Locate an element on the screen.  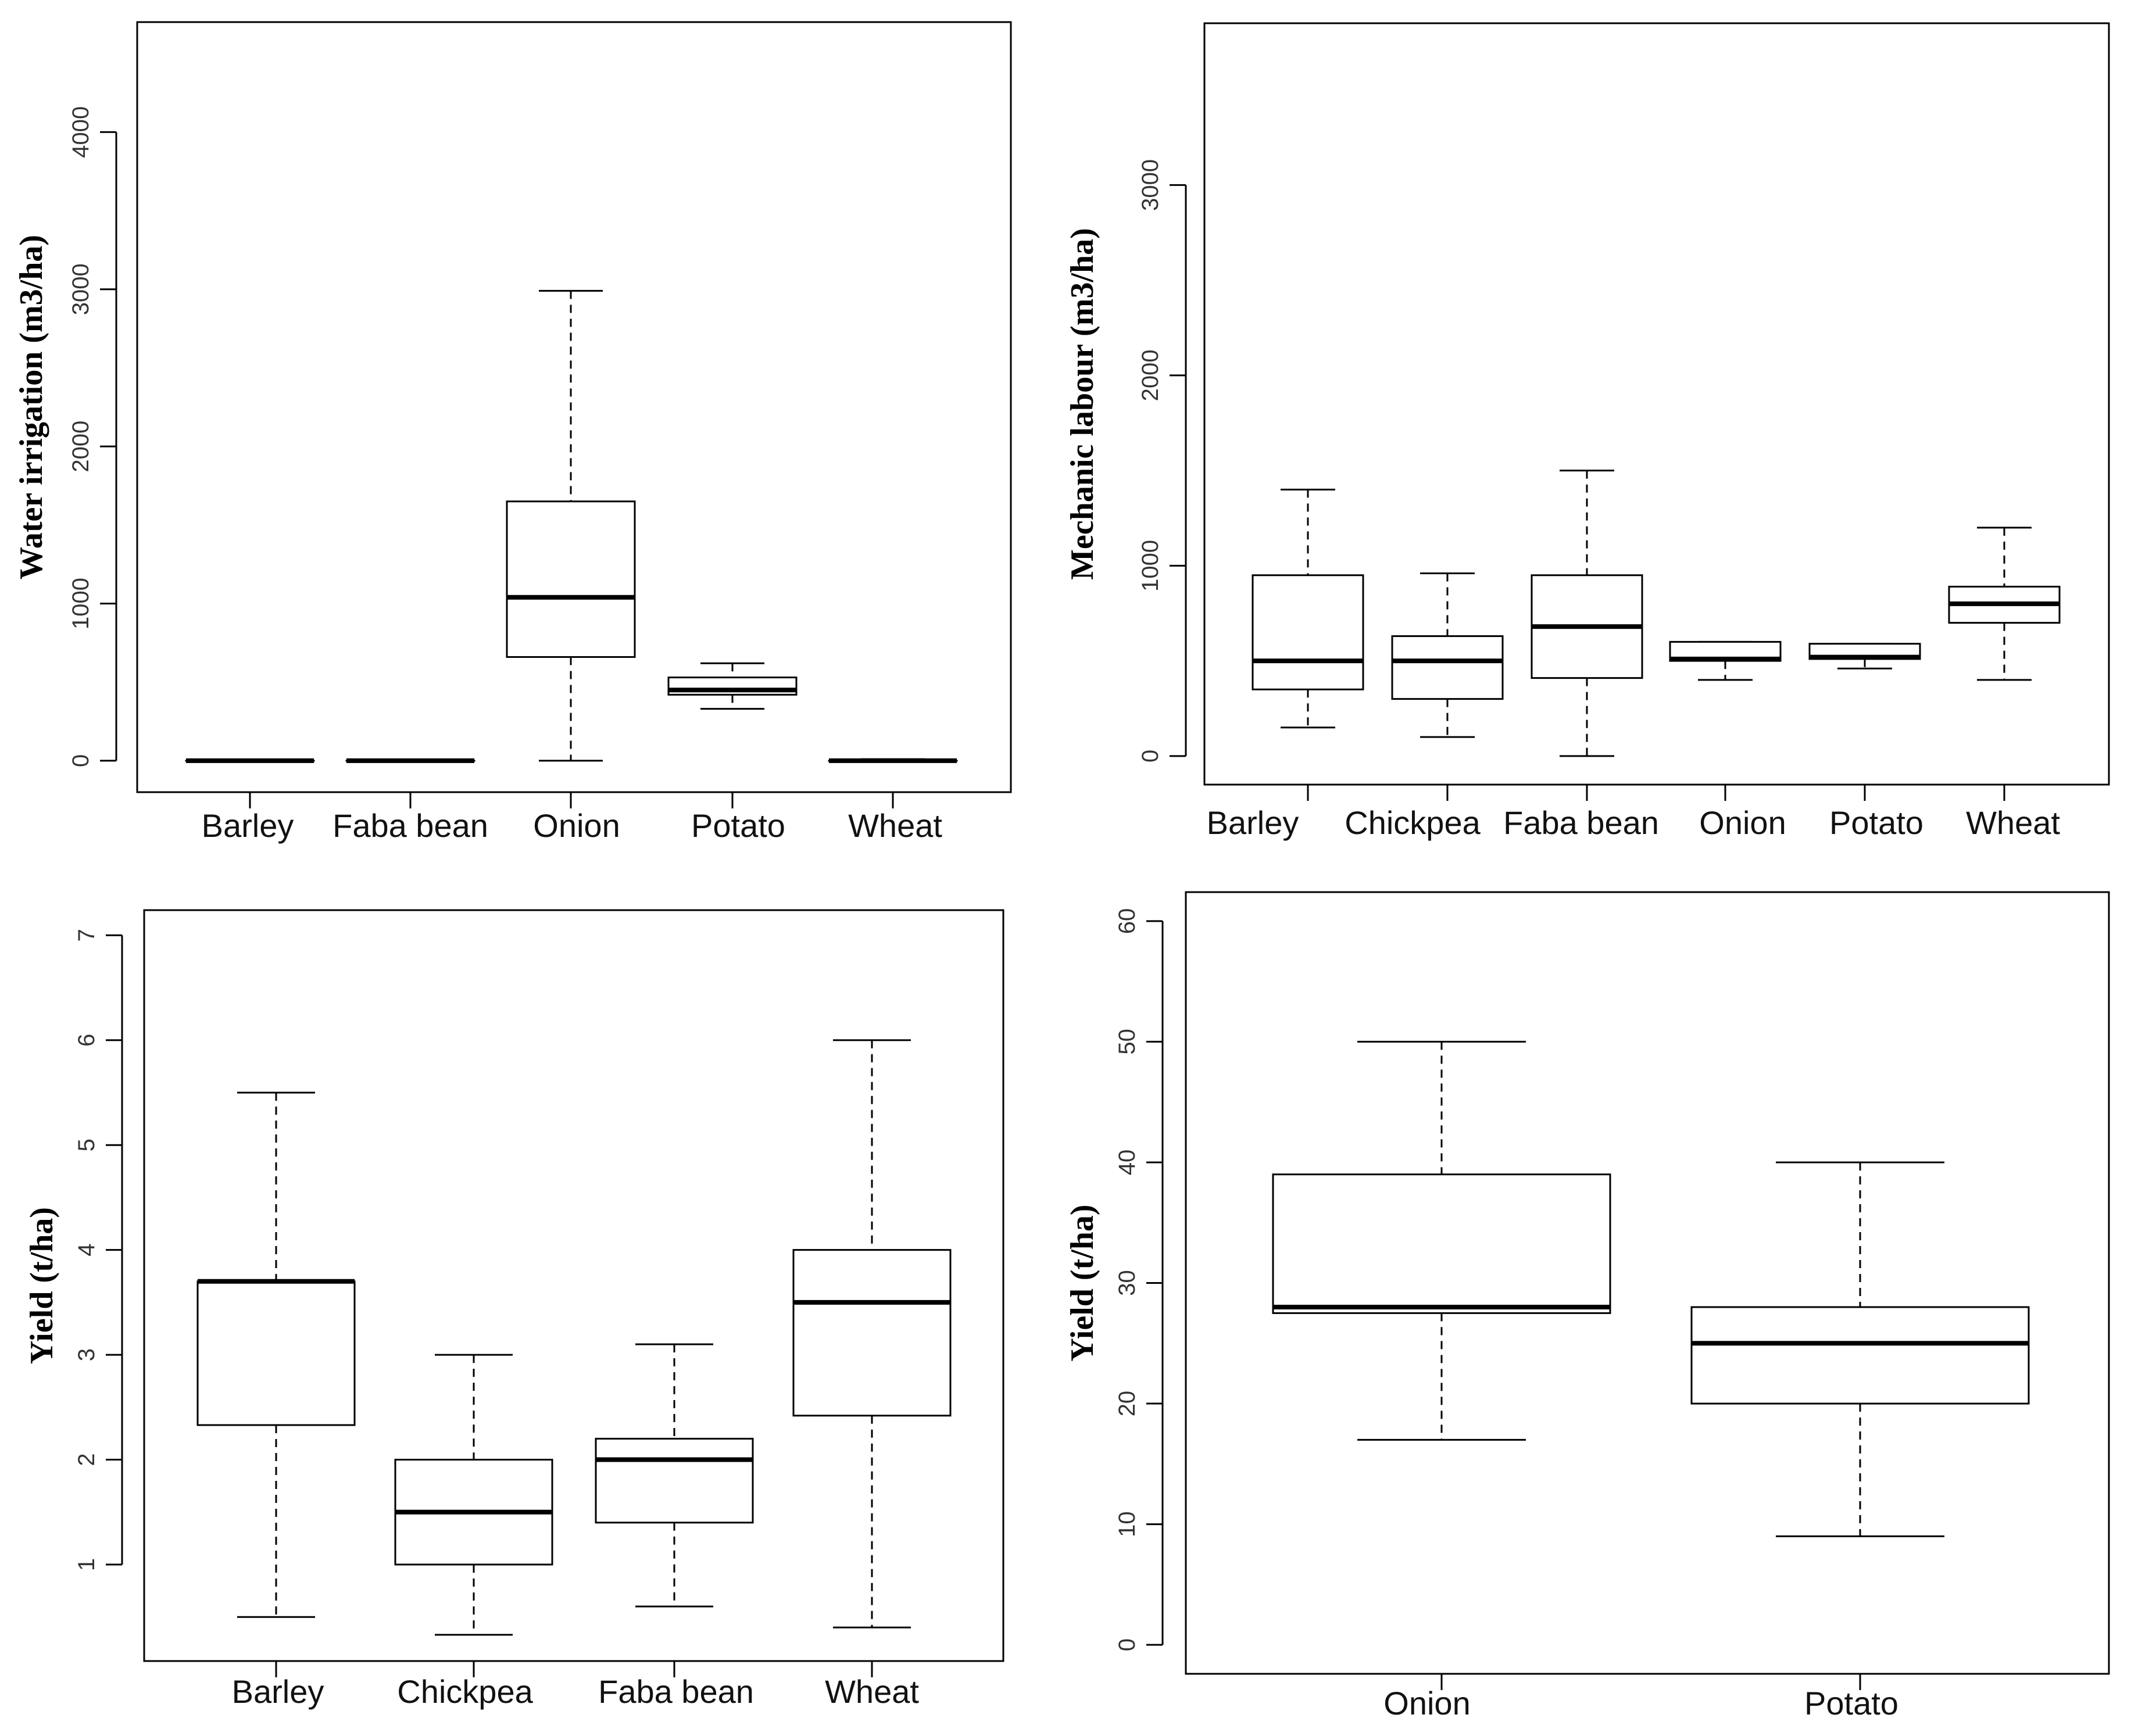
y-tick-label: 50 is located at coordinates (1127, 1042).